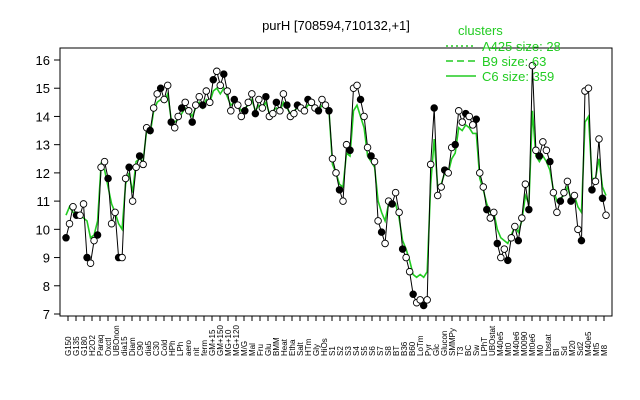 The image size is (640, 400). I want to click on legend-title: clusters, so click(480, 30).